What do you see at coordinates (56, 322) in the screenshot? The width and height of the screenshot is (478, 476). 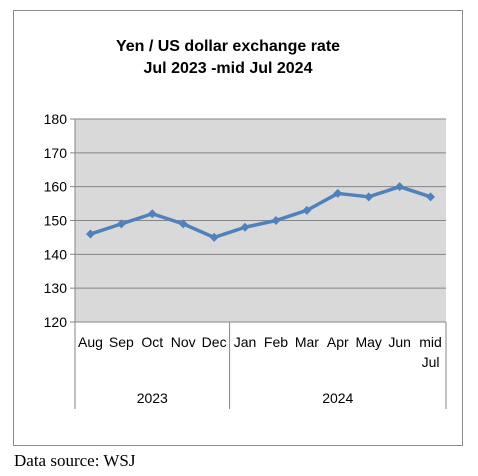 I see `y-tick-label: 120` at bounding box center [56, 322].